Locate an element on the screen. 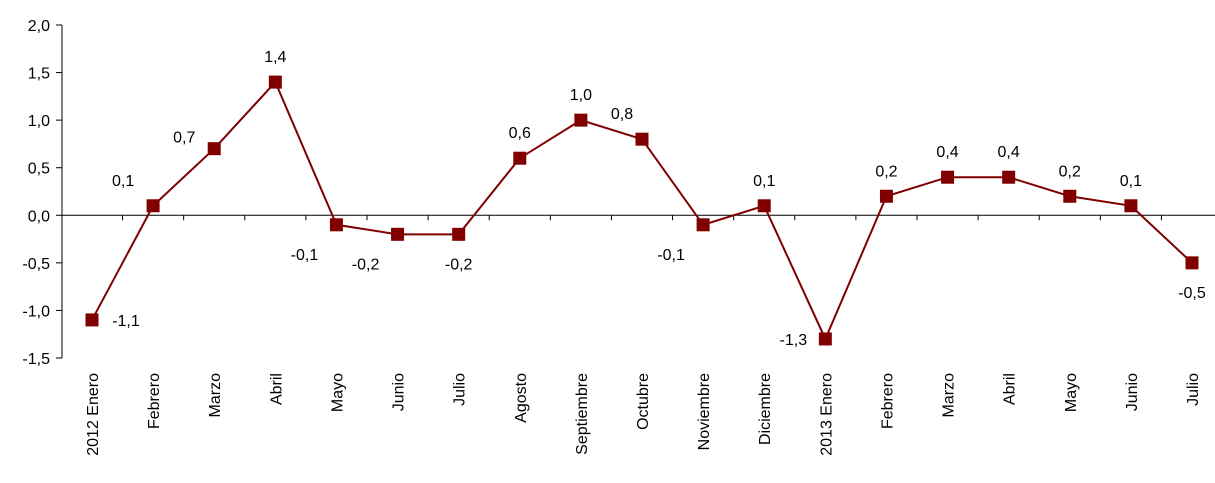 This screenshot has width=1215, height=483. y-tick-label: 1,5 is located at coordinates (39, 74).